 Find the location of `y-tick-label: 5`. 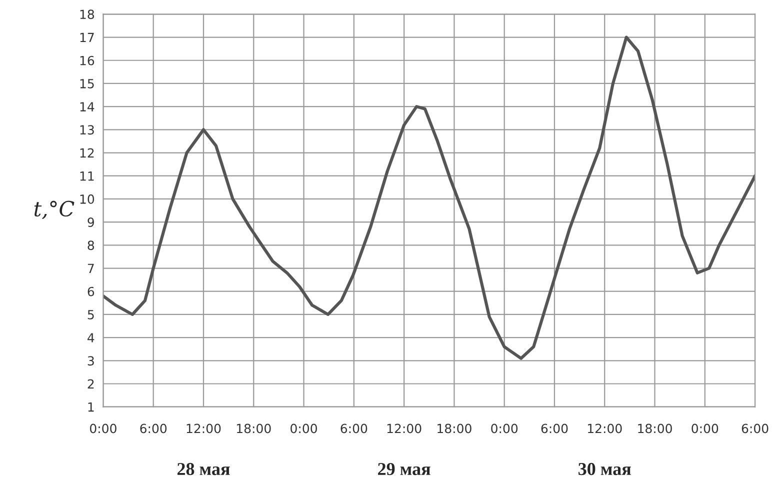

y-tick-label: 5 is located at coordinates (91, 315).